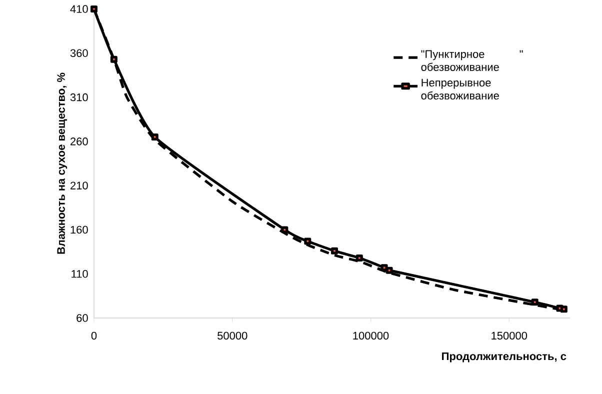 The height and width of the screenshot is (394, 602). Describe the element at coordinates (62, 163) in the screenshot. I see `y-axis-title: Влажность на сухое вещество, %` at that location.